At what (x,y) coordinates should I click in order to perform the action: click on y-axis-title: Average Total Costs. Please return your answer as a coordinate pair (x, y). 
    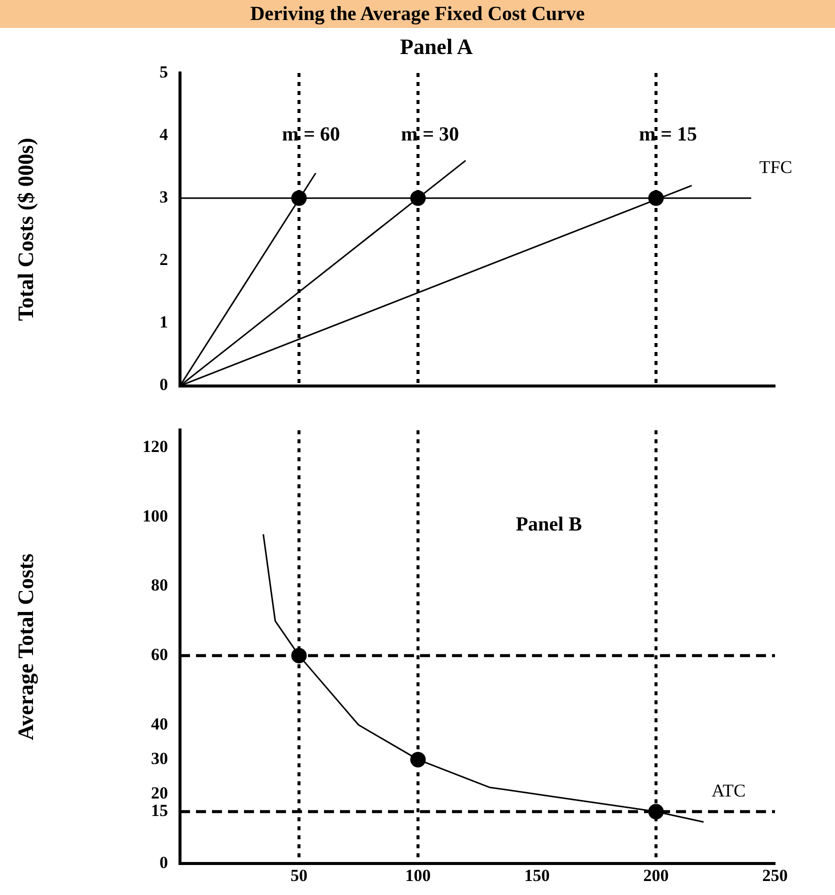
    Looking at the image, I should click on (25, 646).